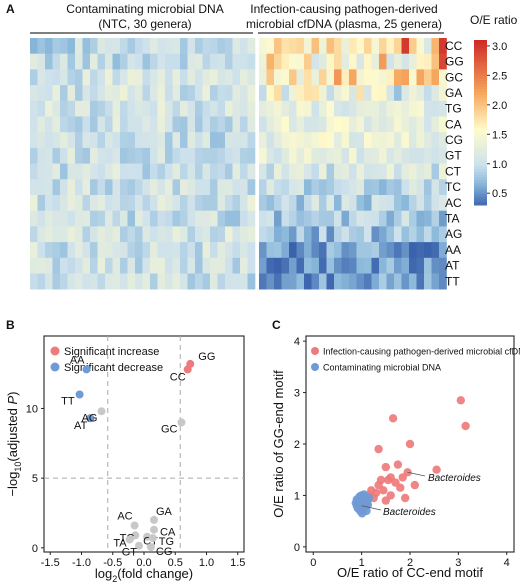 This screenshot has width=520, height=582. What do you see at coordinates (499, 47) in the screenshot?
I see `colorbar-tick-label: 3.0` at bounding box center [499, 47].